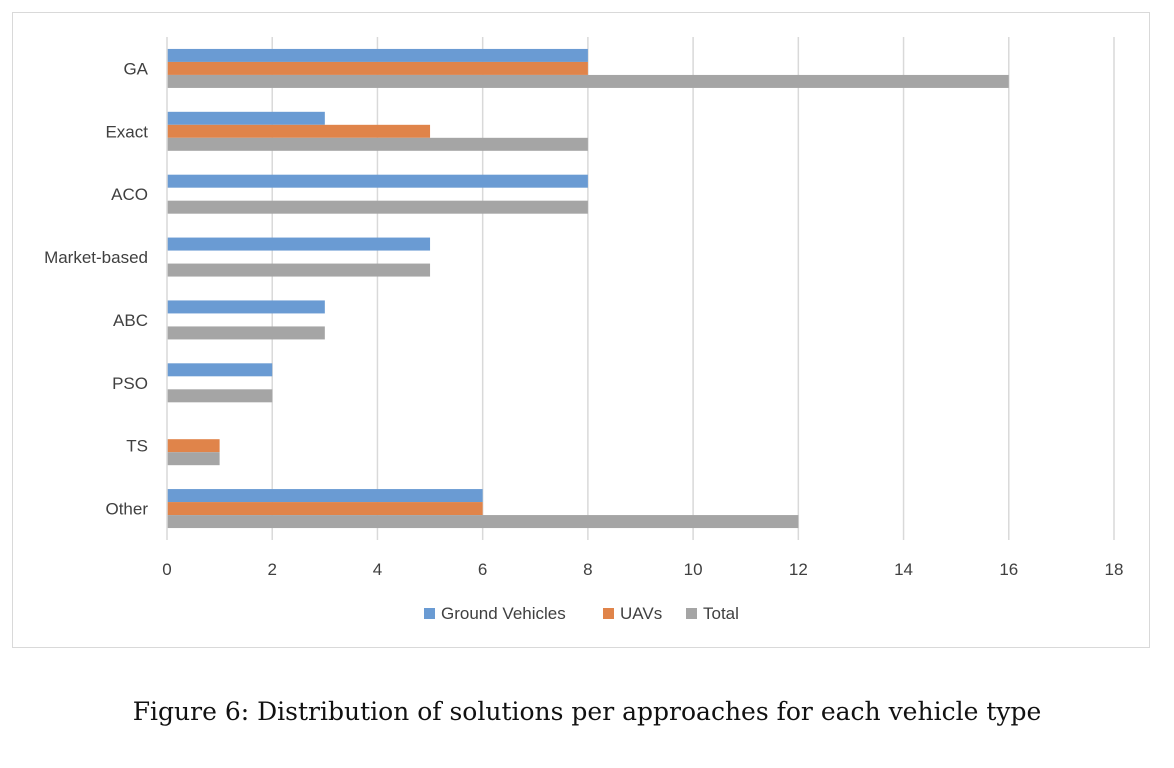  I want to click on bar-market-based-ground-vehicles, so click(299, 244).